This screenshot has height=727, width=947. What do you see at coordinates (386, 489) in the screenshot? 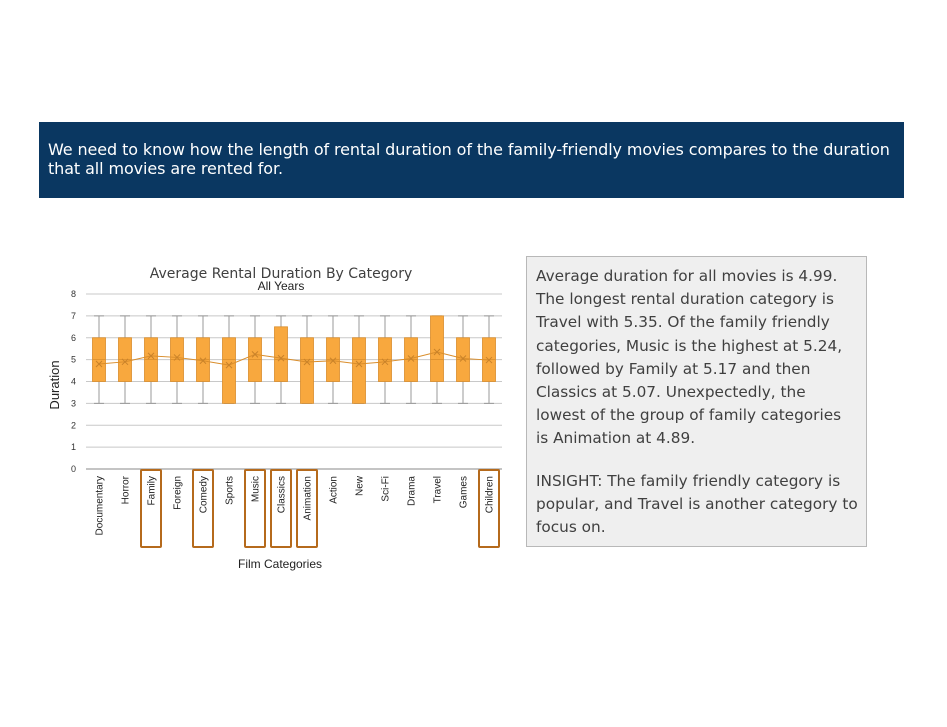
I see `x-tick-label: Sci-Fi` at bounding box center [386, 489].